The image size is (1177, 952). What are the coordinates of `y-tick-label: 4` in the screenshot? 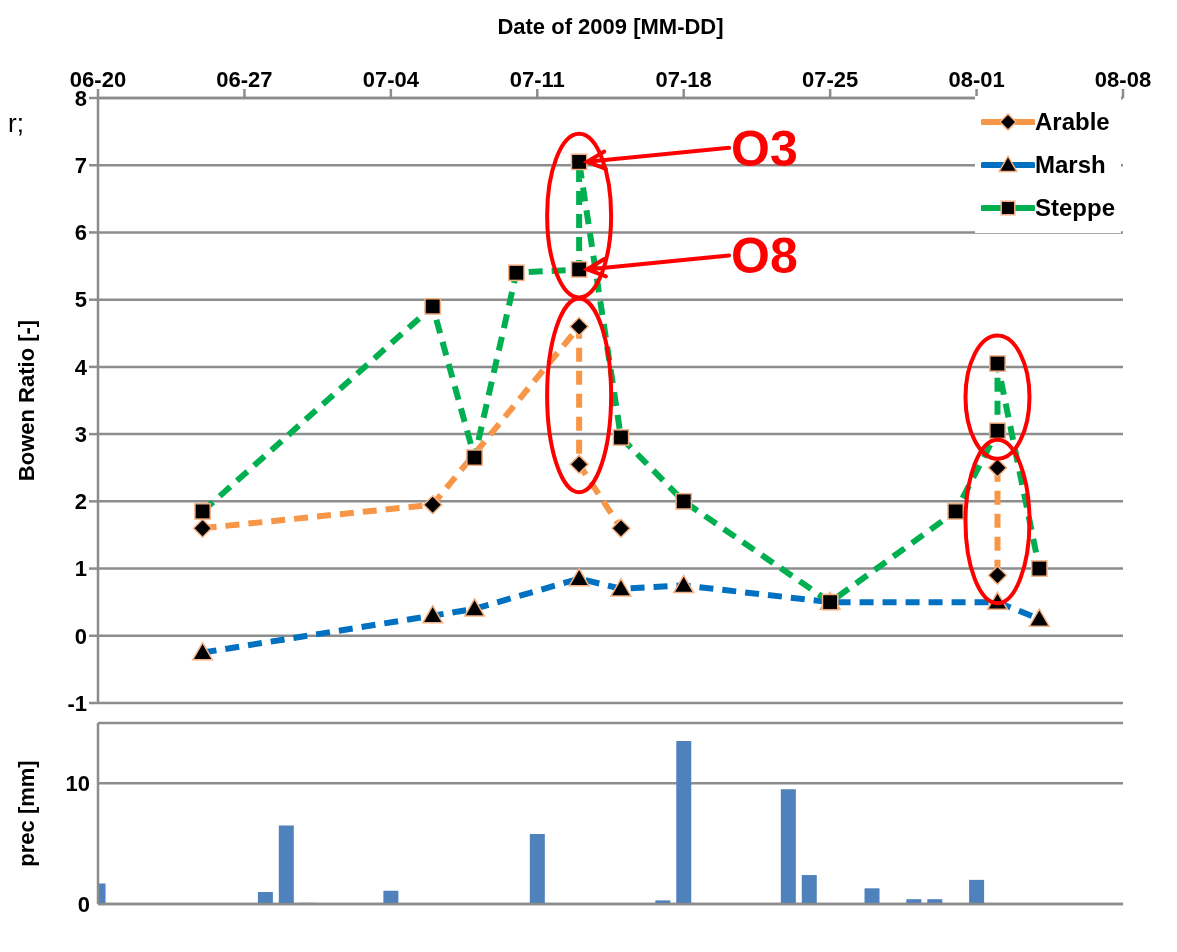 It's located at (81, 367).